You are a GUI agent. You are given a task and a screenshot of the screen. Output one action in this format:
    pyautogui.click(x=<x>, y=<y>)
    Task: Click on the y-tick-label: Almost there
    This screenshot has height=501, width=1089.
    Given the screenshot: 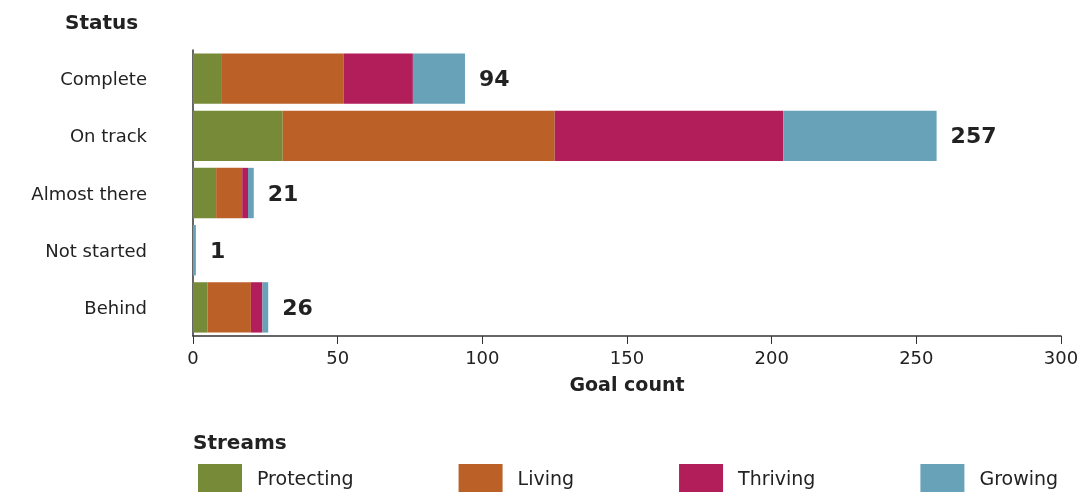 What is the action you would take?
    pyautogui.click(x=89, y=193)
    